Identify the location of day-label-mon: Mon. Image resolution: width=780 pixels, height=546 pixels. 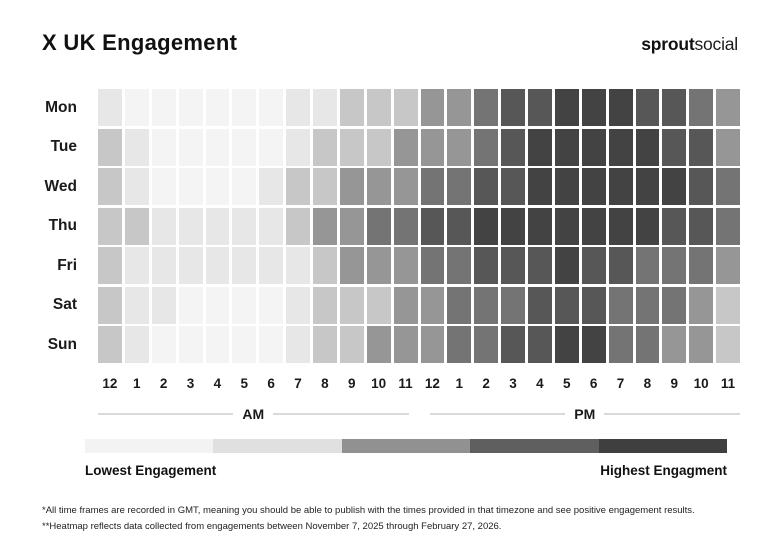
(61, 107).